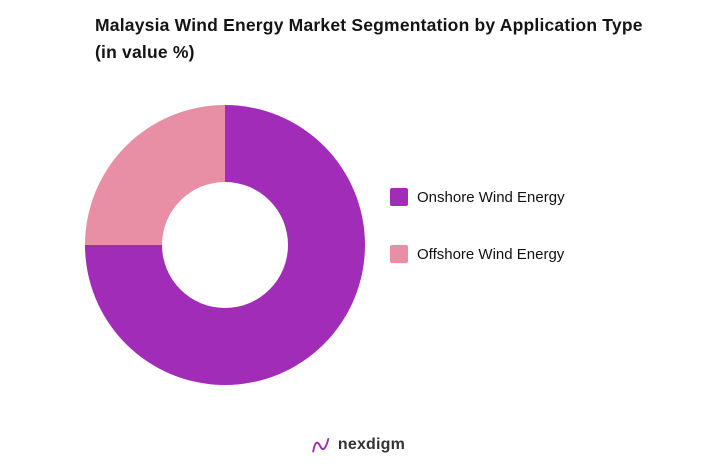 Image resolution: width=715 pixels, height=472 pixels. I want to click on legend-item-offshore: Offshore Wind Energy, so click(477, 254).